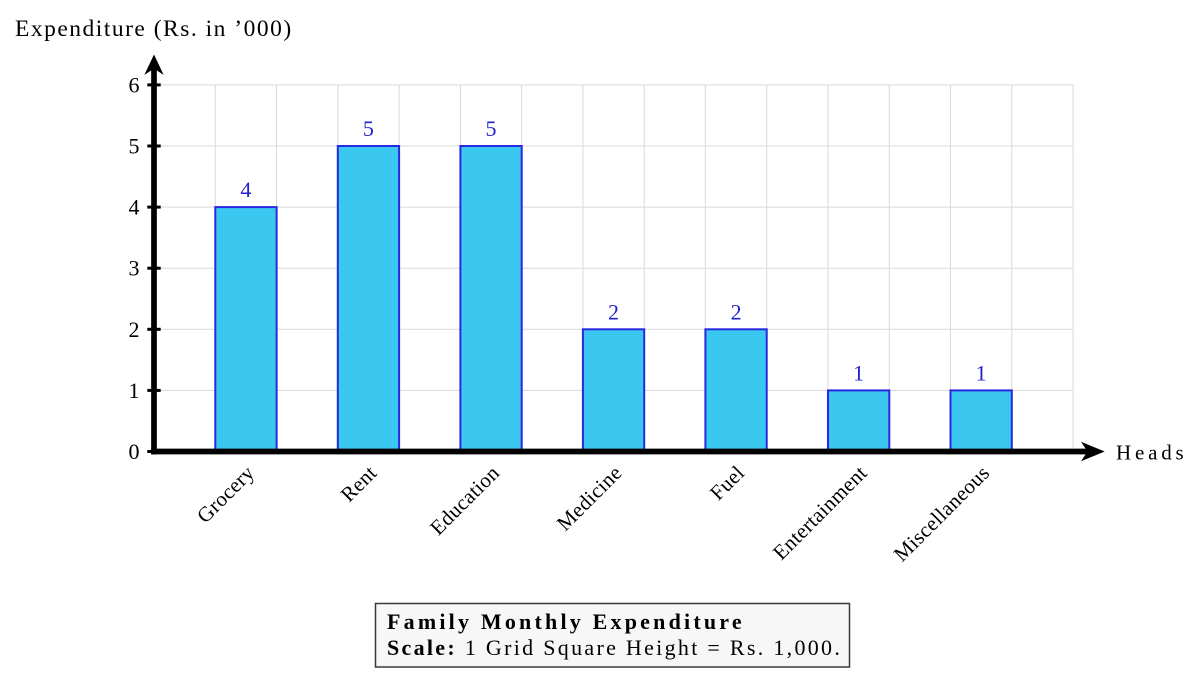 This screenshot has width=1197, height=696. What do you see at coordinates (614, 647) in the screenshot?
I see `svg-text:Scale: 1 Grid Square Height =: Scale: 1 Grid Square Height = Rs. 1,000.` at bounding box center [614, 647].